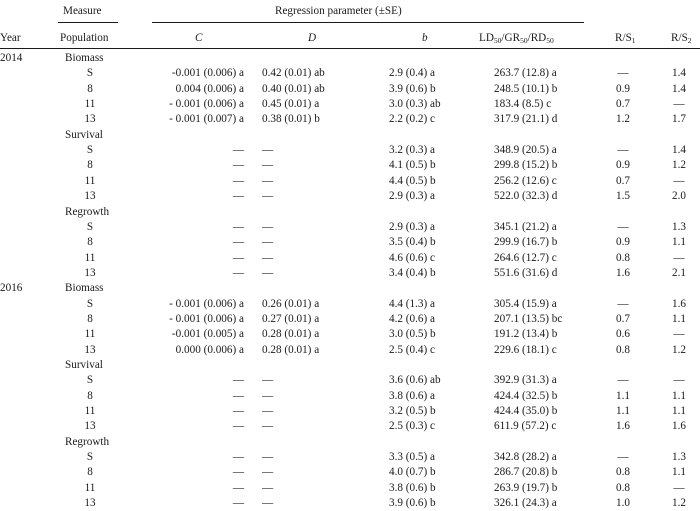 This screenshot has height=511, width=700. I want to click on measure-underline, so click(88, 22).